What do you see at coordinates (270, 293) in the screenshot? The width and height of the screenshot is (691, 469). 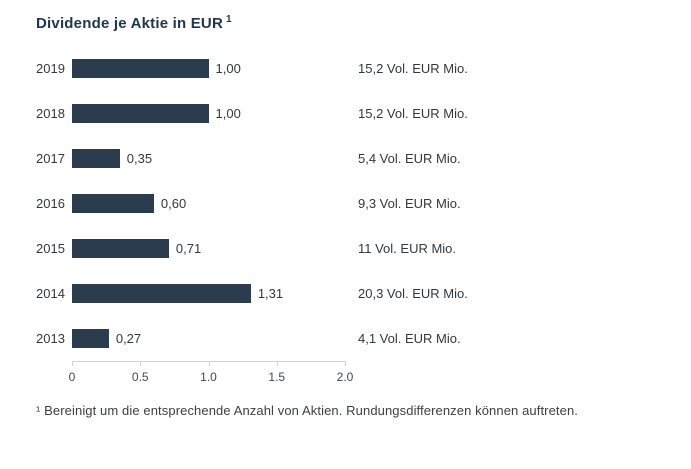 I see `value-label: 1,31` at bounding box center [270, 293].